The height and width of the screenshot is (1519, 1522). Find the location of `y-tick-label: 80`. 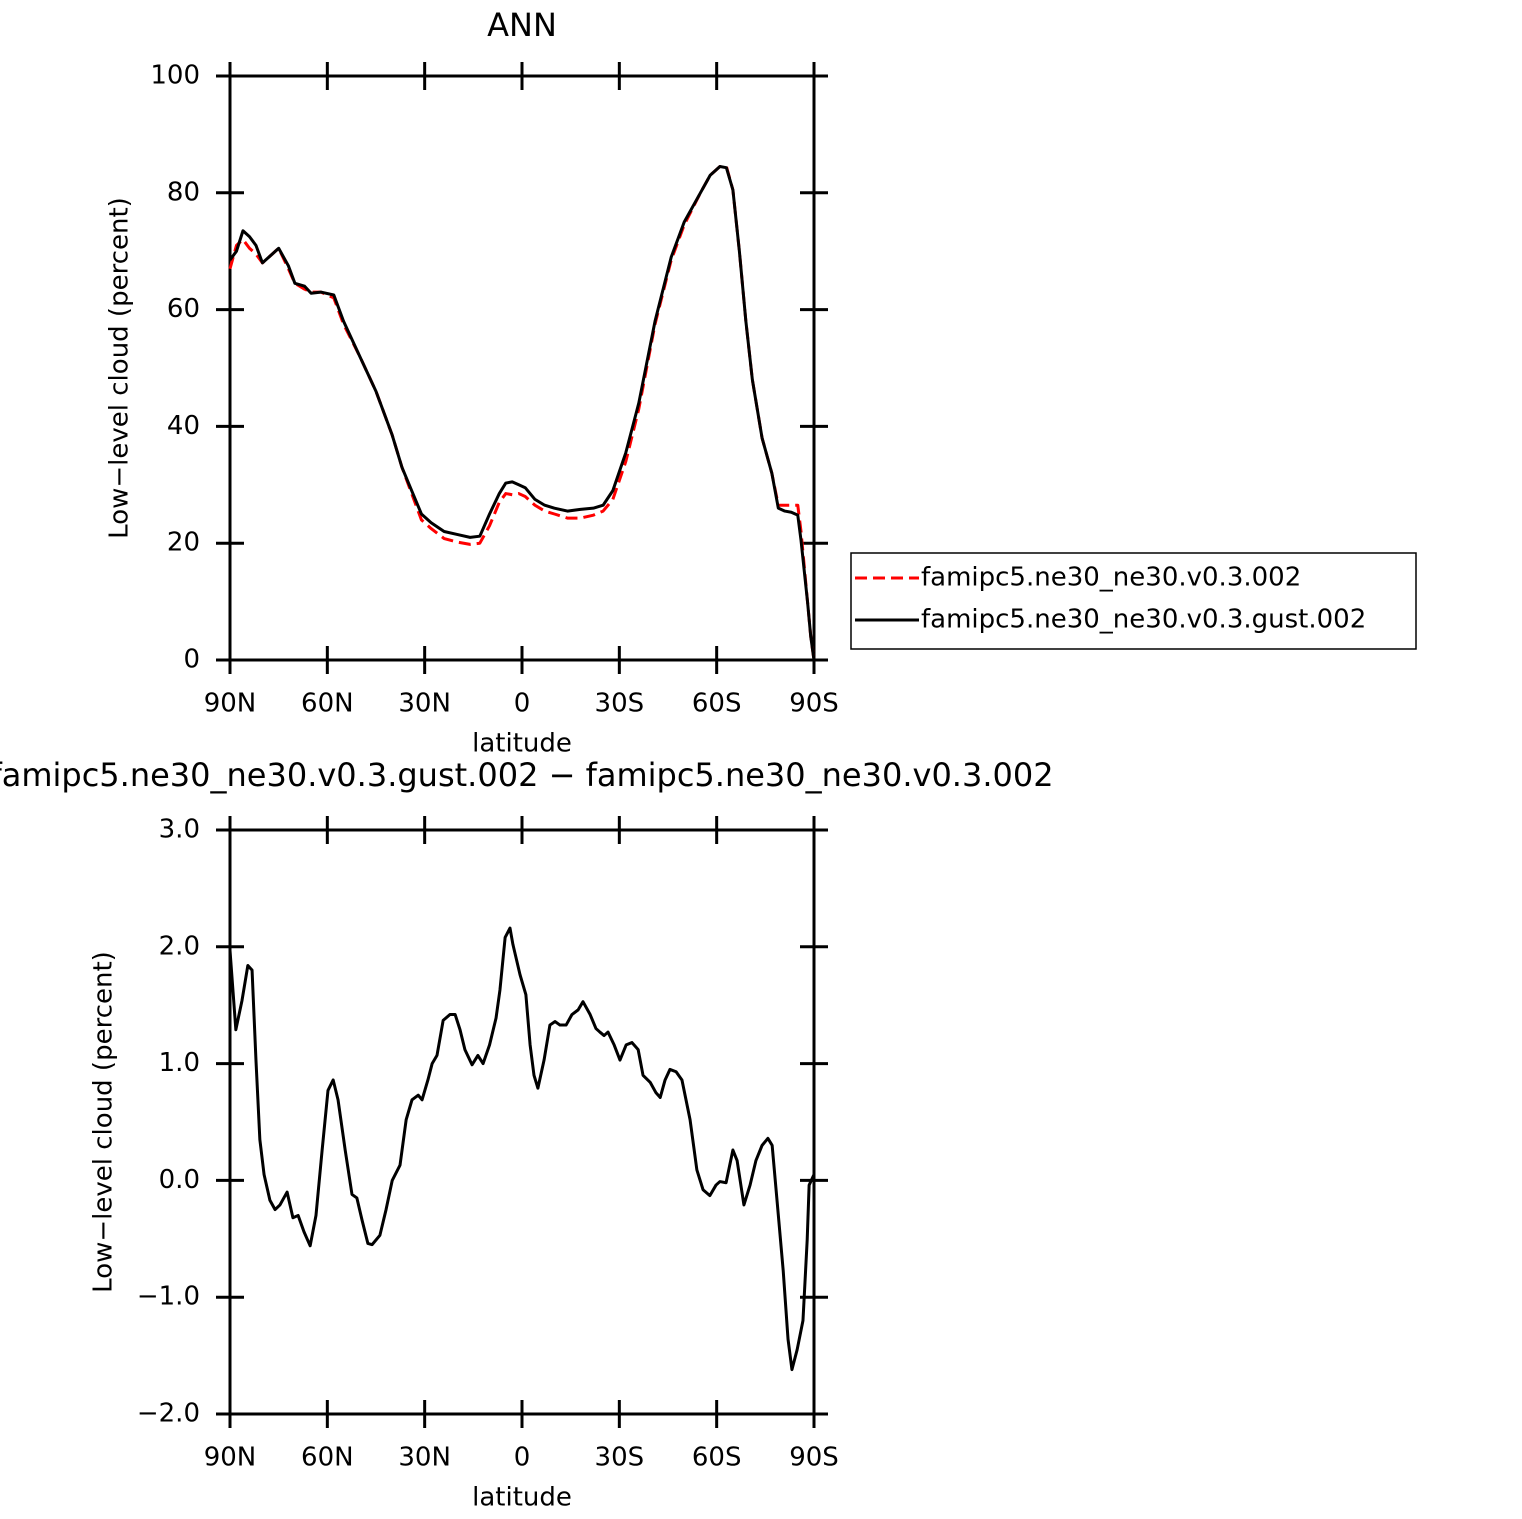

y-tick-label: 80 is located at coordinates (183, 192).